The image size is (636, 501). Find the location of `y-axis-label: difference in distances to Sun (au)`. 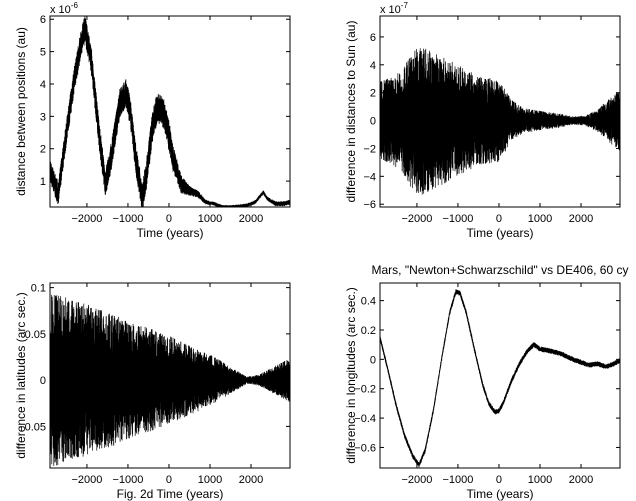

y-axis-label: difference in distances to Sun (au) is located at coordinates (351, 112).